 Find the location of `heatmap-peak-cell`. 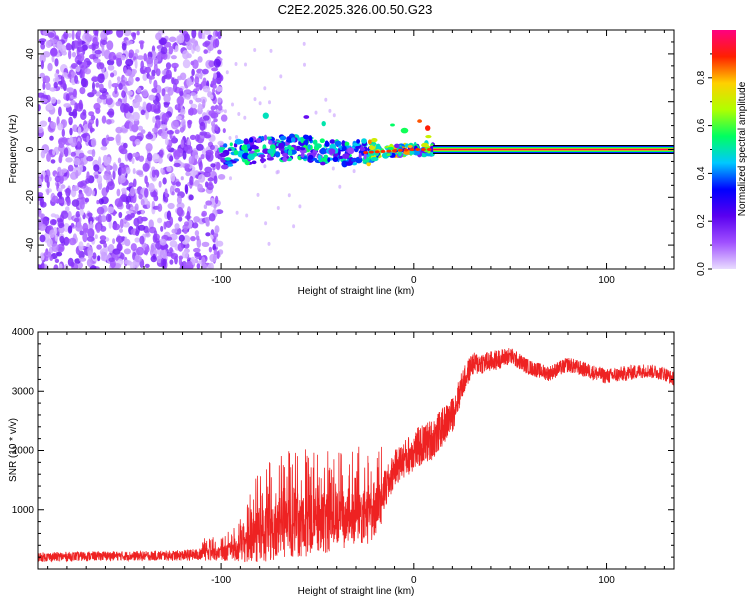

heatmap-peak-cell is located at coordinates (412, 150).